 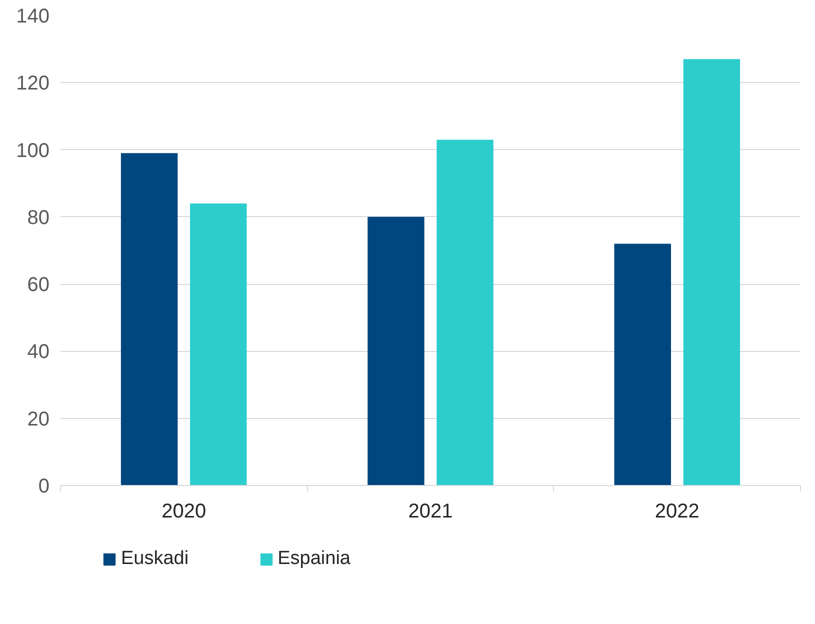 I want to click on legend-label: Espainia, so click(x=314, y=559).